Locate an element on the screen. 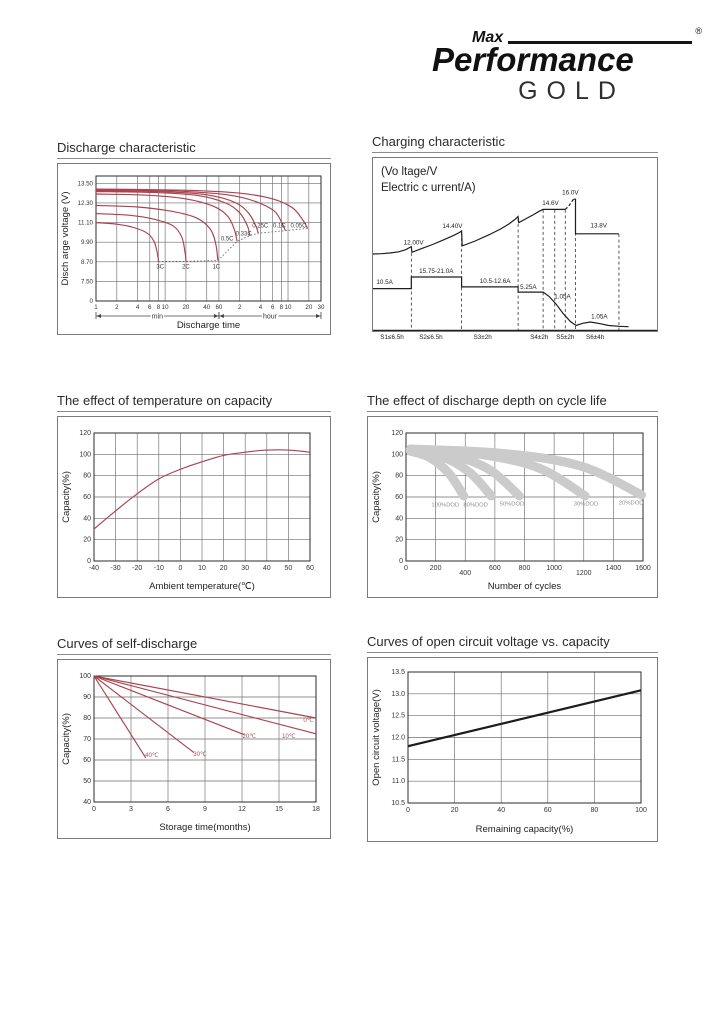  chart-text: 0.5C is located at coordinates (227, 240).